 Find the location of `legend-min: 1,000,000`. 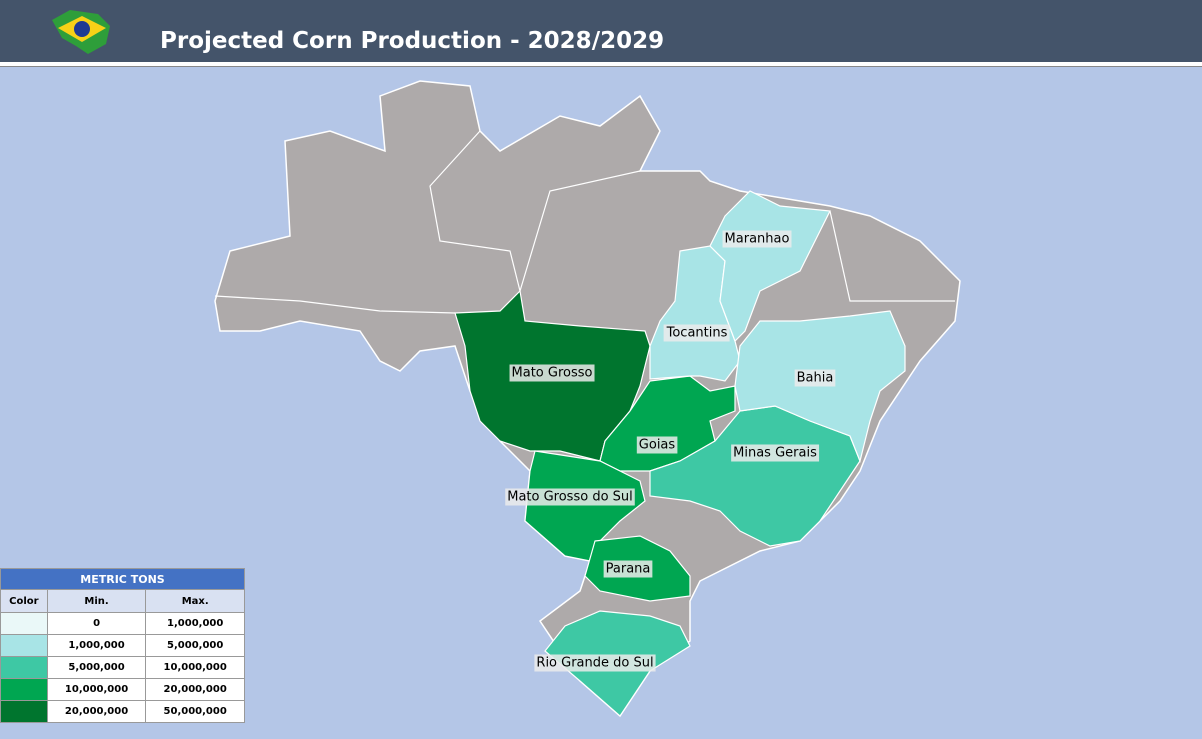

legend-min: 1,000,000 is located at coordinates (96, 645).